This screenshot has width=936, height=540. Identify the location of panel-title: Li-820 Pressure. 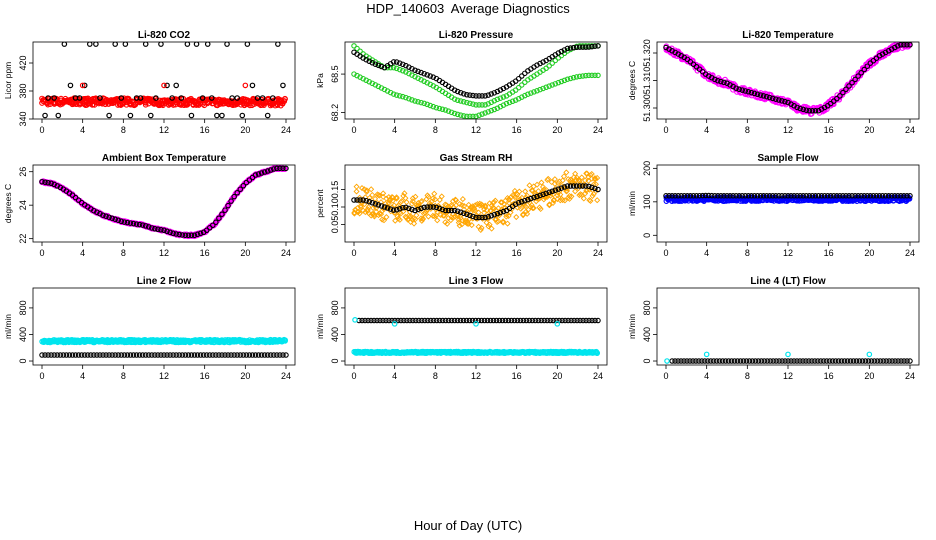
(476, 35).